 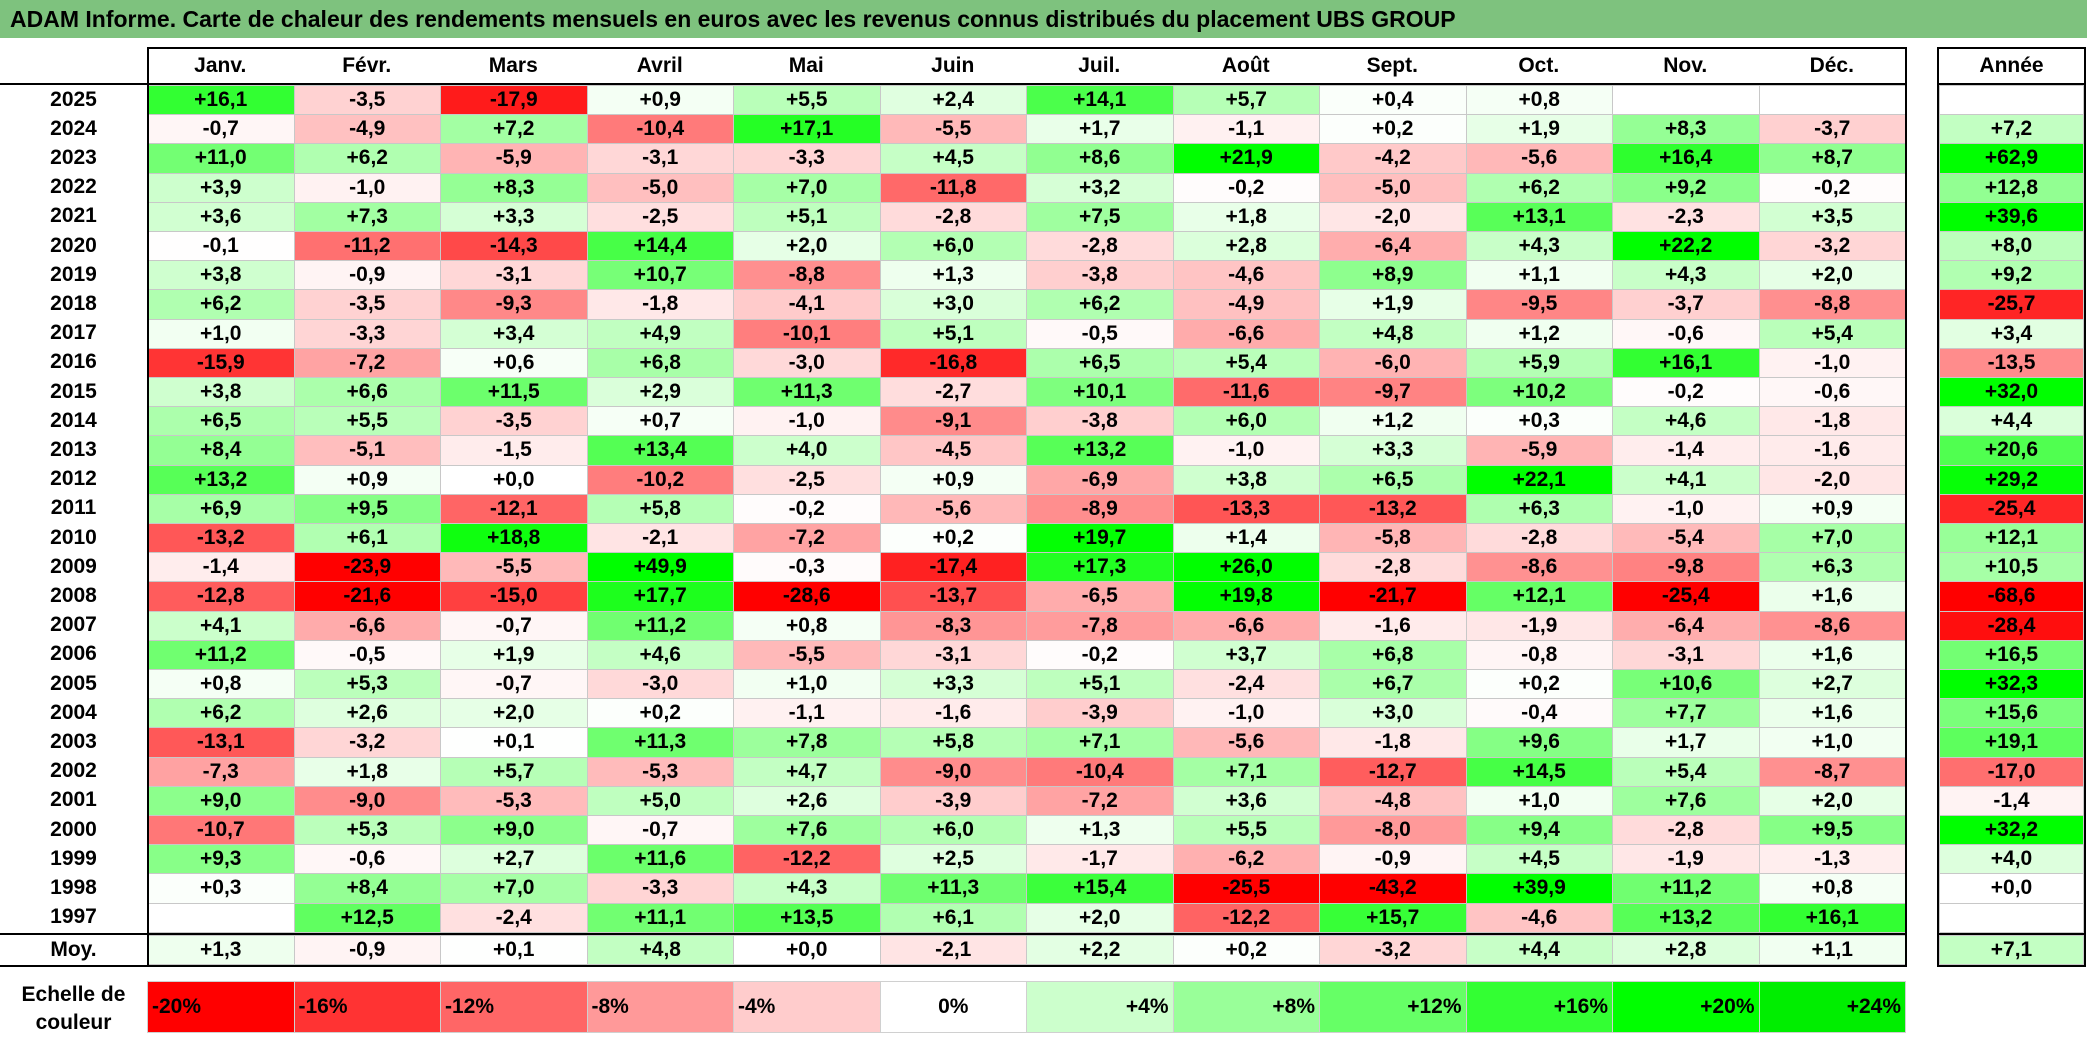 What do you see at coordinates (367, 392) in the screenshot?
I see `heatmap-cell: +6,6` at bounding box center [367, 392].